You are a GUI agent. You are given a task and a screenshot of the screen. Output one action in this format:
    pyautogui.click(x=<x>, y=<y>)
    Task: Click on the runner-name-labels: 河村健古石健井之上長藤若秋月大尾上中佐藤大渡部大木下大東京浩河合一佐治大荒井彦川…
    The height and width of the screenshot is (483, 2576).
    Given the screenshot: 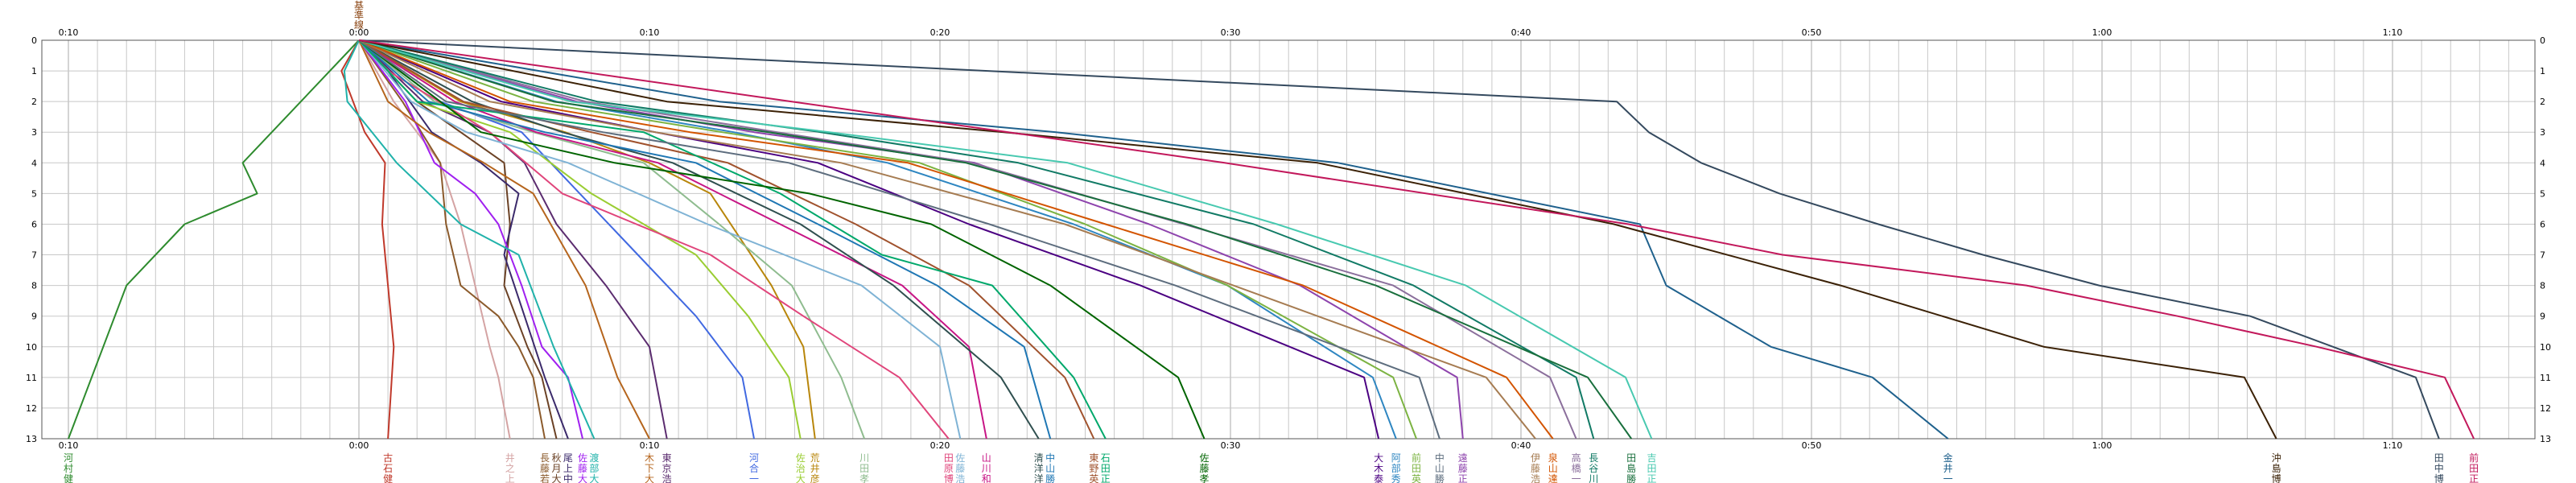 What is the action you would take?
    pyautogui.click(x=1271, y=467)
    